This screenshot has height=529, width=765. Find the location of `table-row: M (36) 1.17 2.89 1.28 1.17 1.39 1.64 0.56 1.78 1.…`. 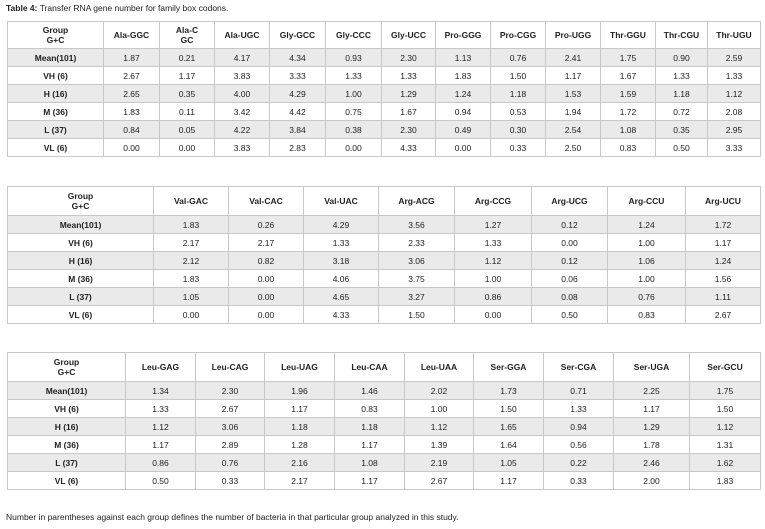

table-row: M (36) 1.17 2.89 1.28 1.17 1.39 1.64 0.56 1.78 1.… is located at coordinates (384, 444).